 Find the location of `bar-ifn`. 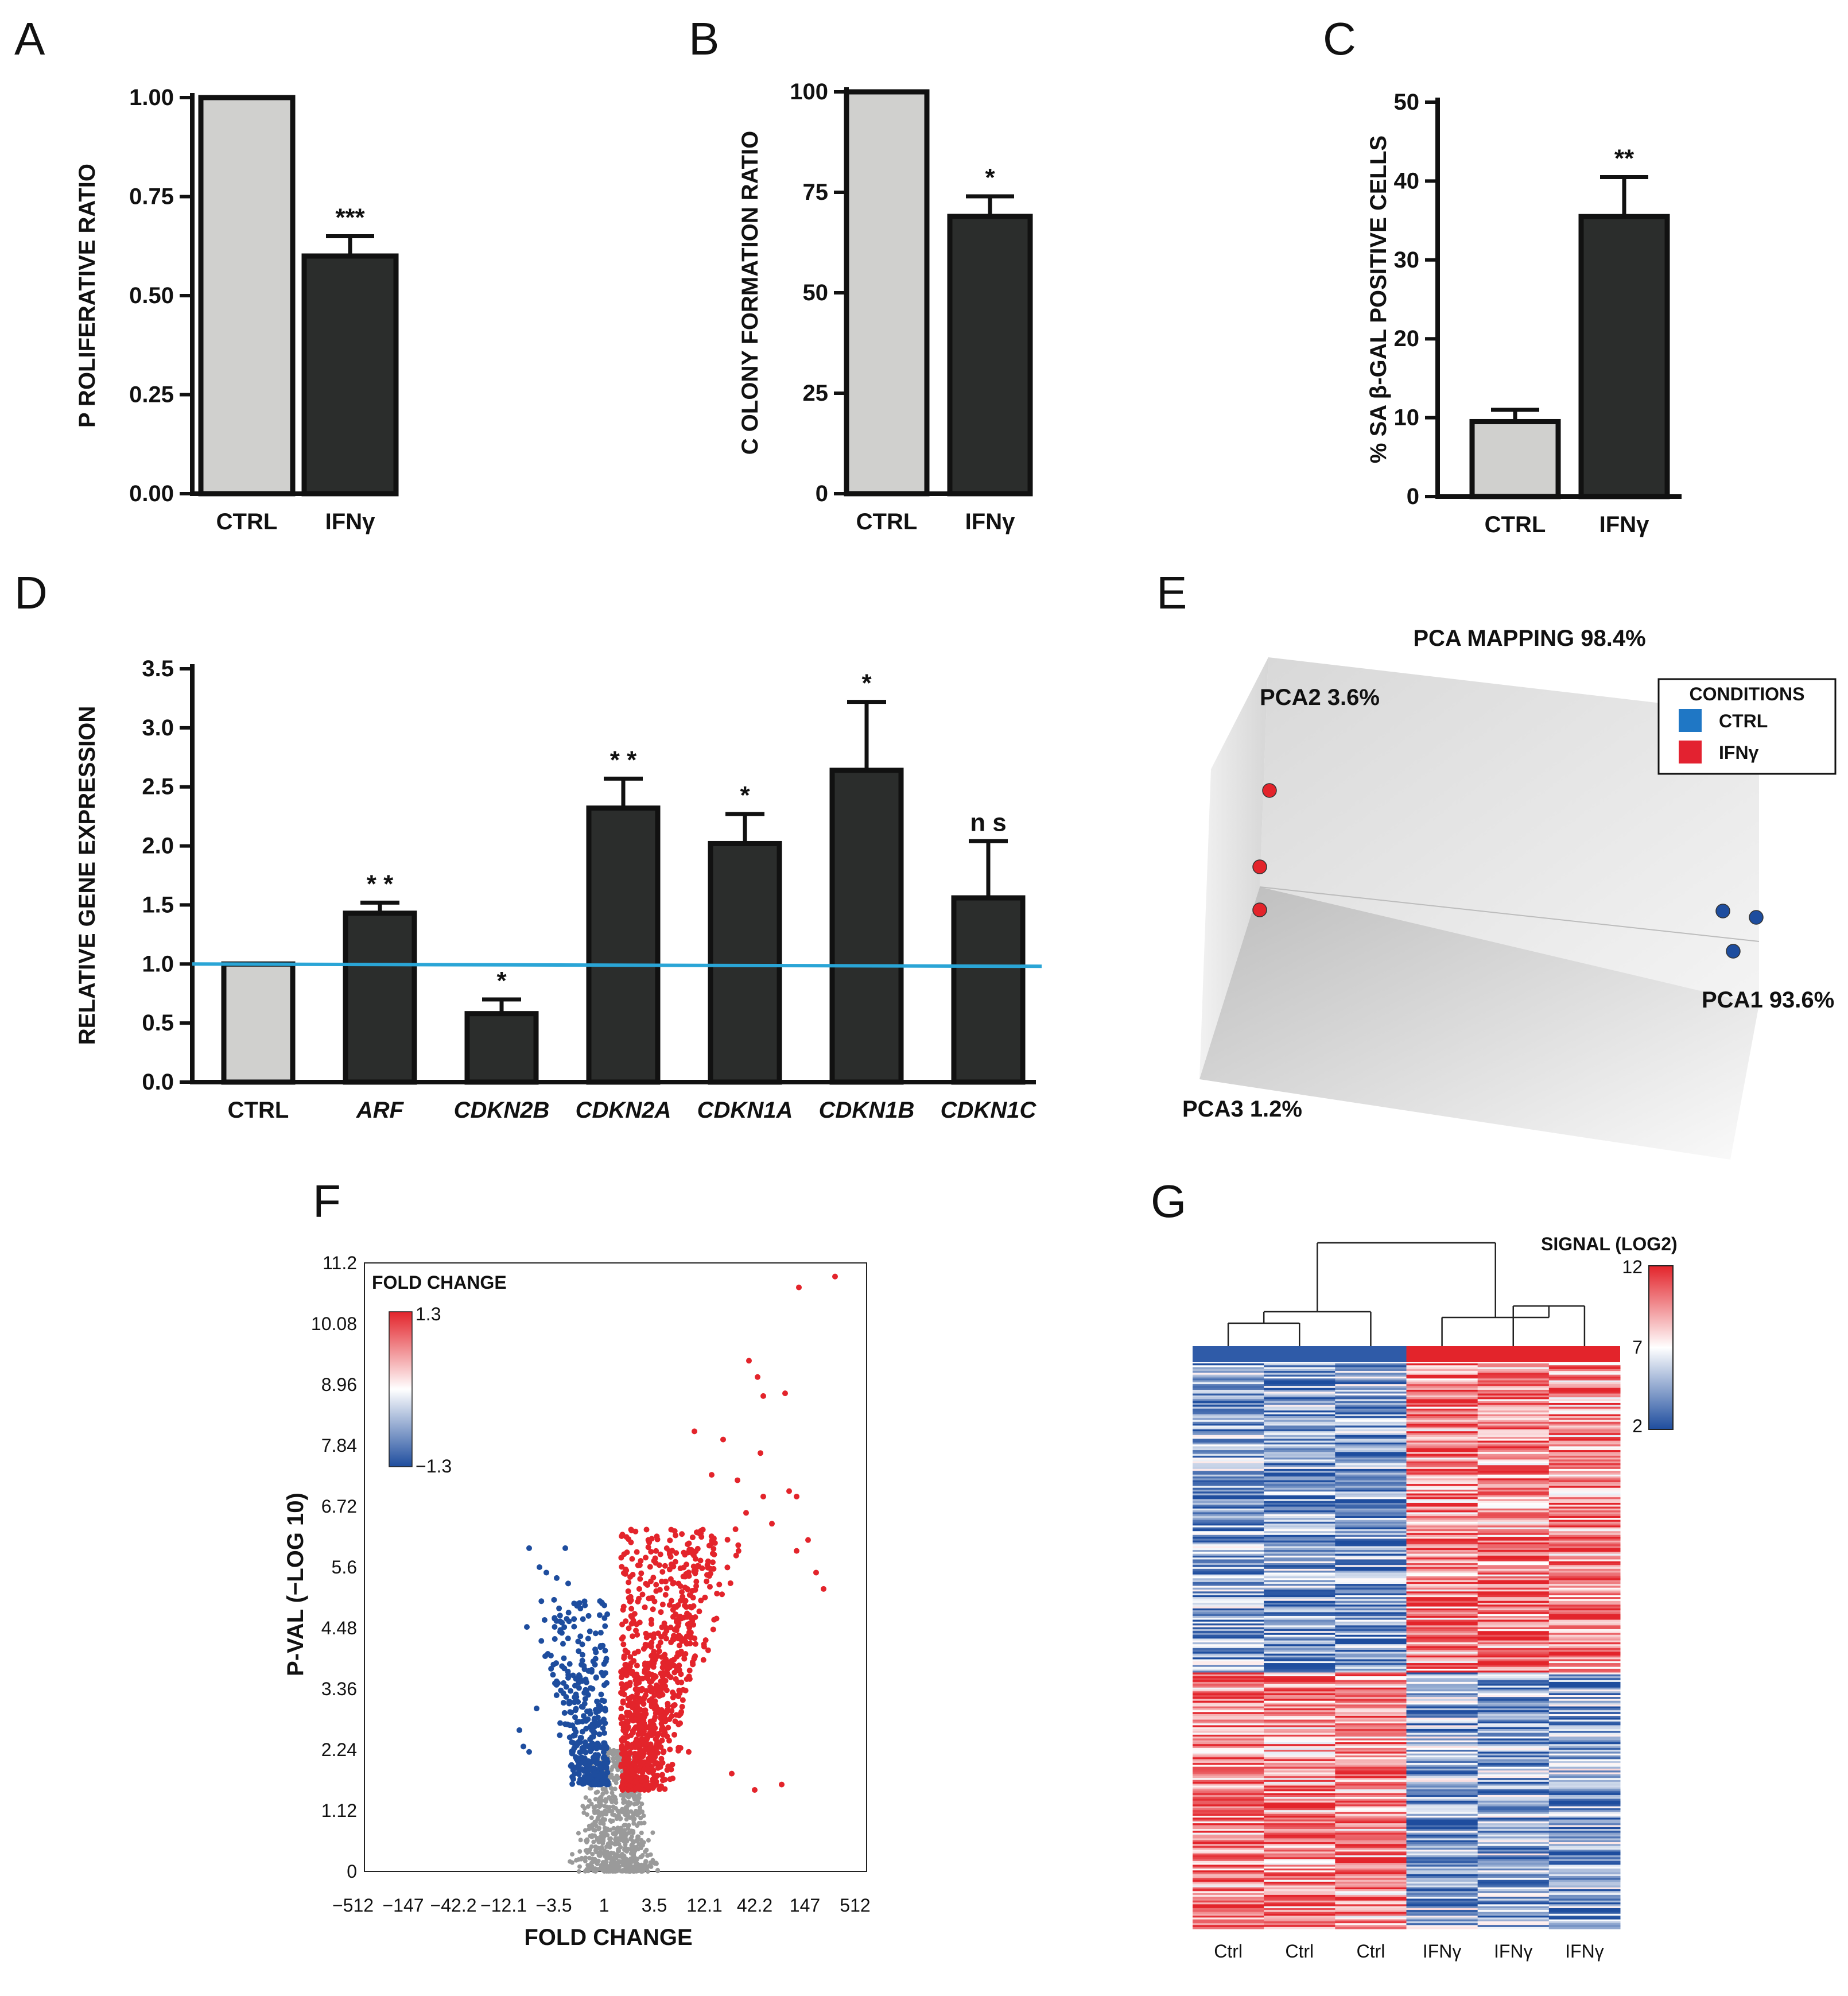

bar-ifn is located at coordinates (350, 375).